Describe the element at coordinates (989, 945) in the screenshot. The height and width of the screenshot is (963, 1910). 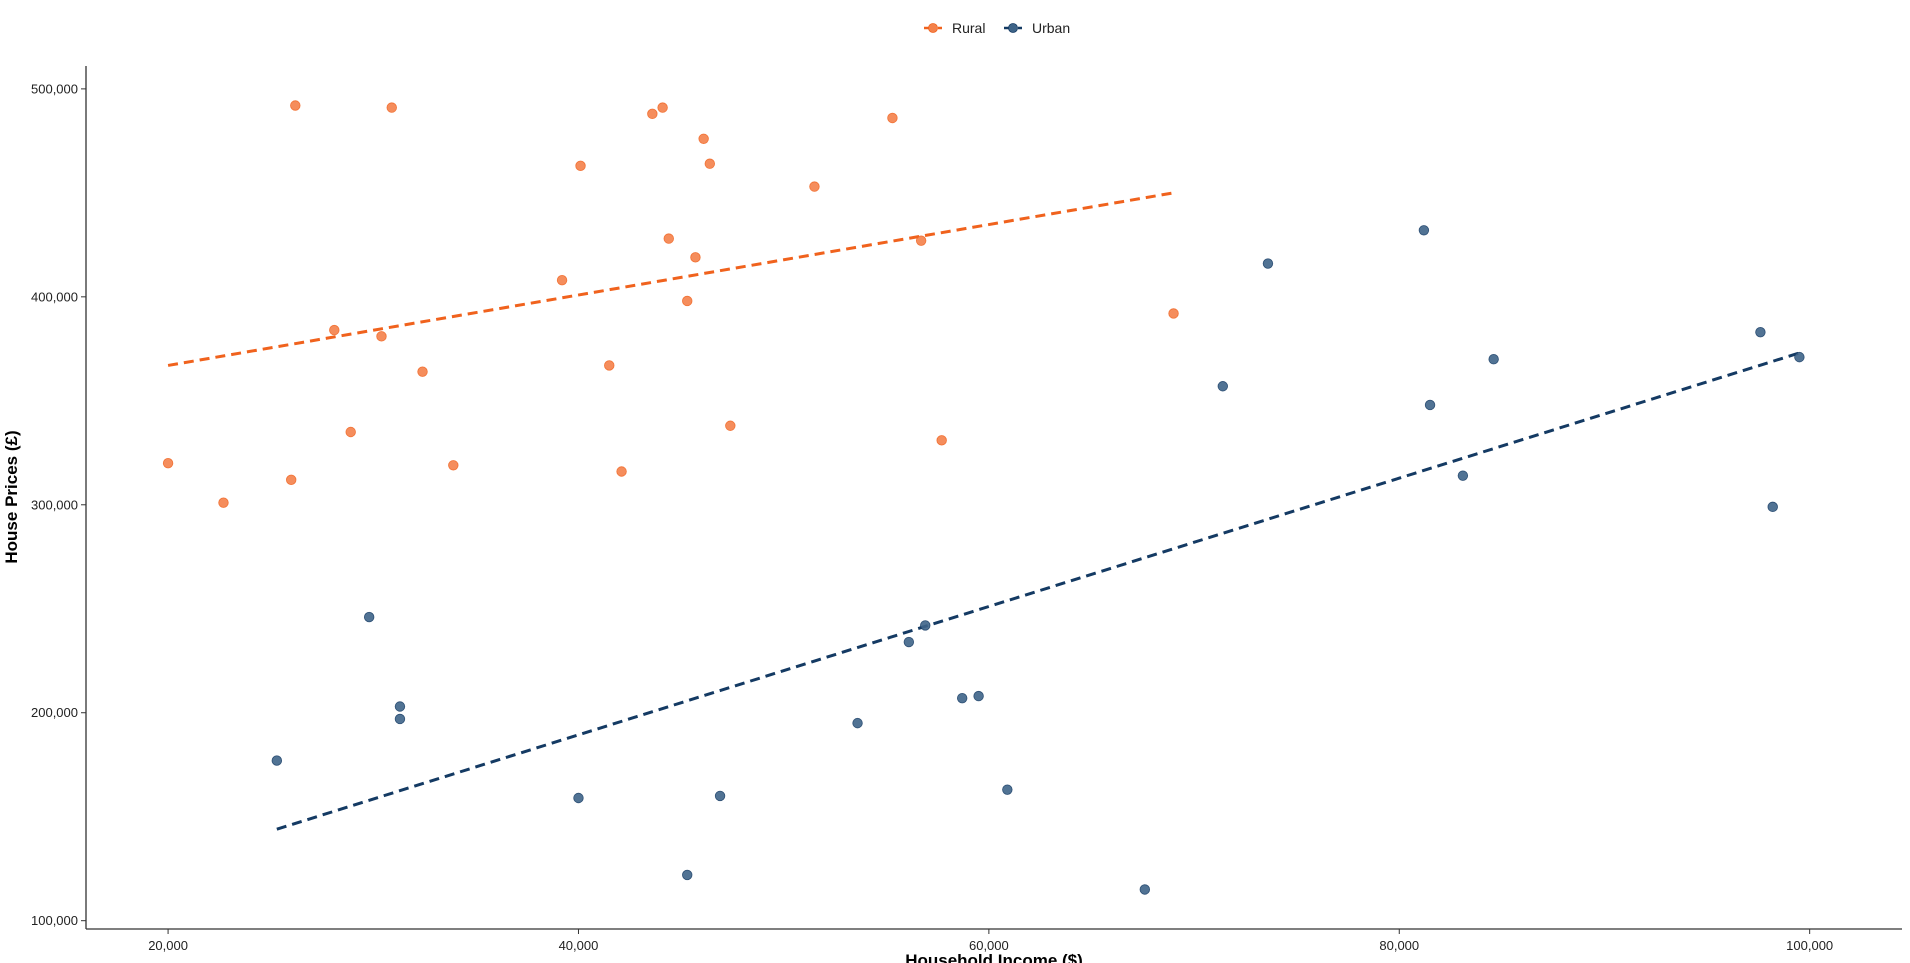
I see `x-tick-label: 60,000` at that location.